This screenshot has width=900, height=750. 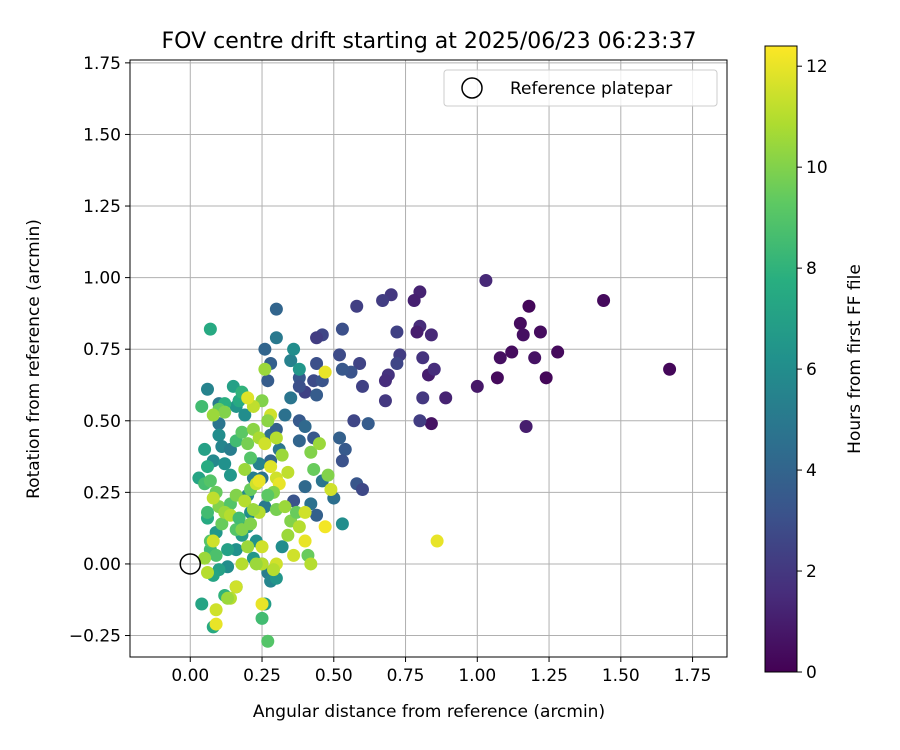 What do you see at coordinates (95, 637) in the screenshot?
I see `y-tick-label: −0.25` at bounding box center [95, 637].